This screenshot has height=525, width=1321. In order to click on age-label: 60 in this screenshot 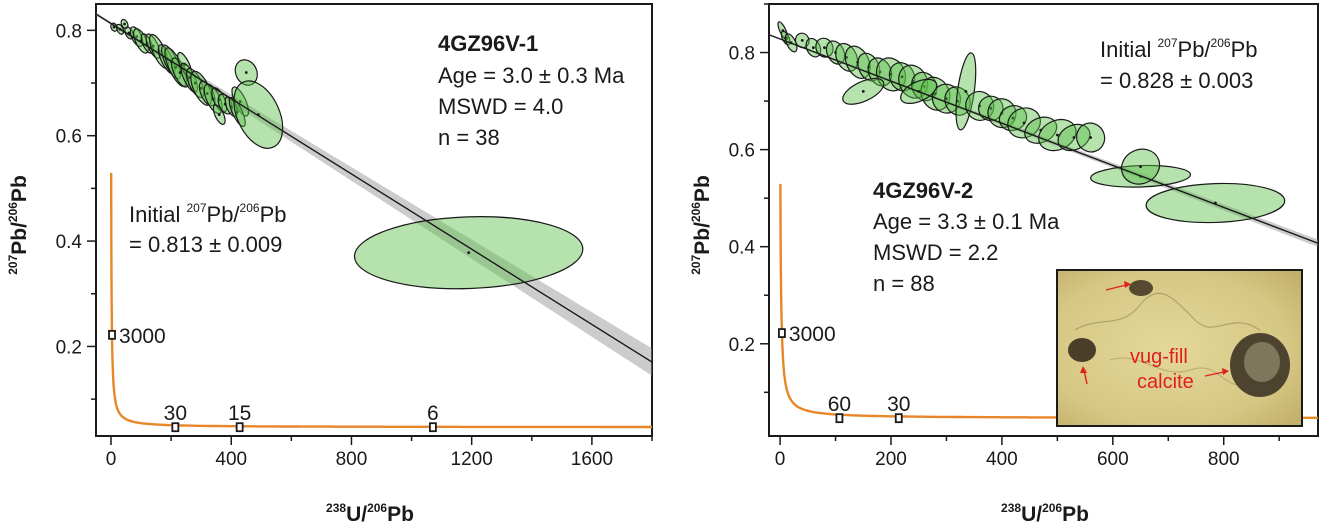, I will do `click(839, 404)`.